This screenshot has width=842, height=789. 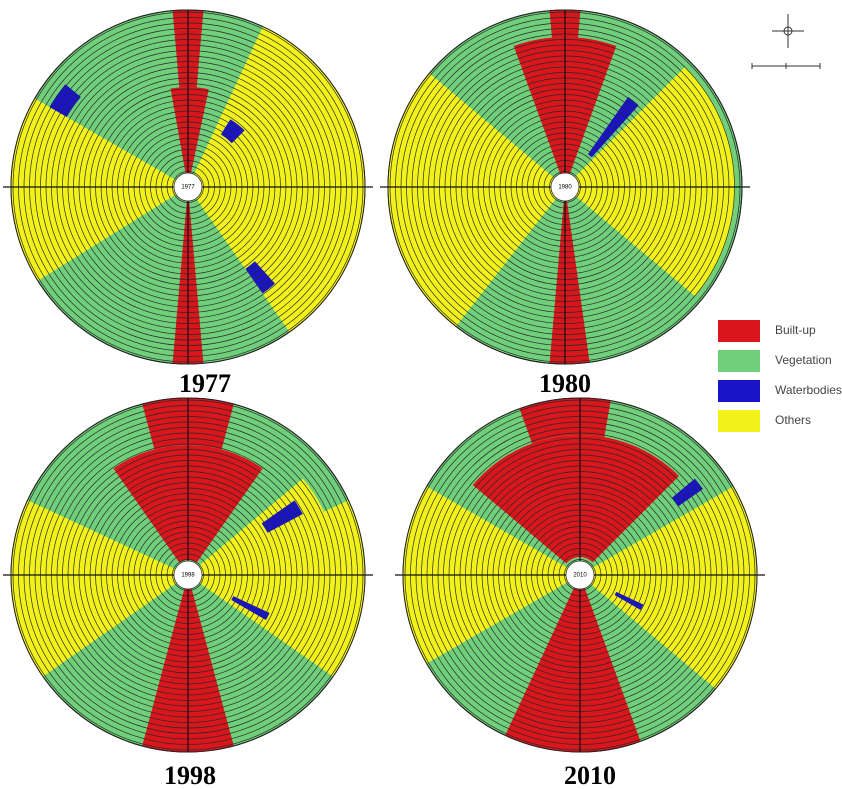 I want to click on center-label: 1998, so click(x=188, y=576).